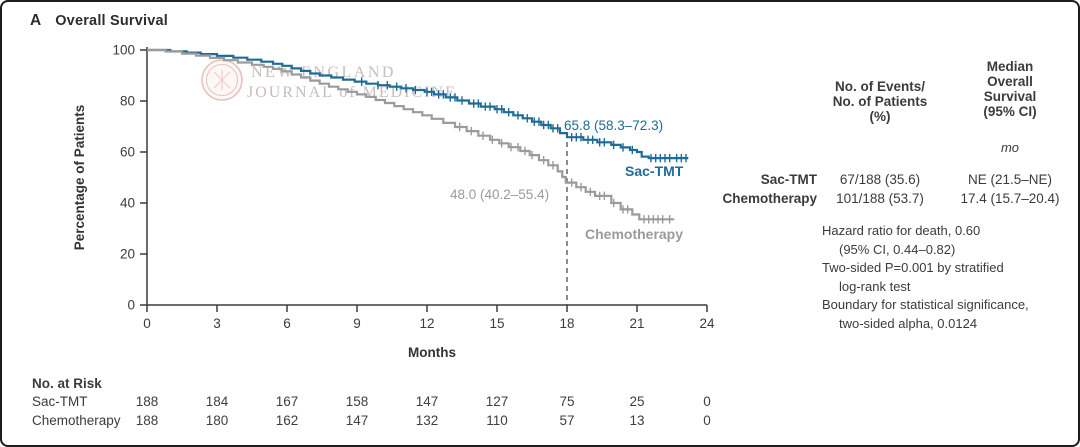  What do you see at coordinates (497, 420) in the screenshot?
I see `risk-value: 110` at bounding box center [497, 420].